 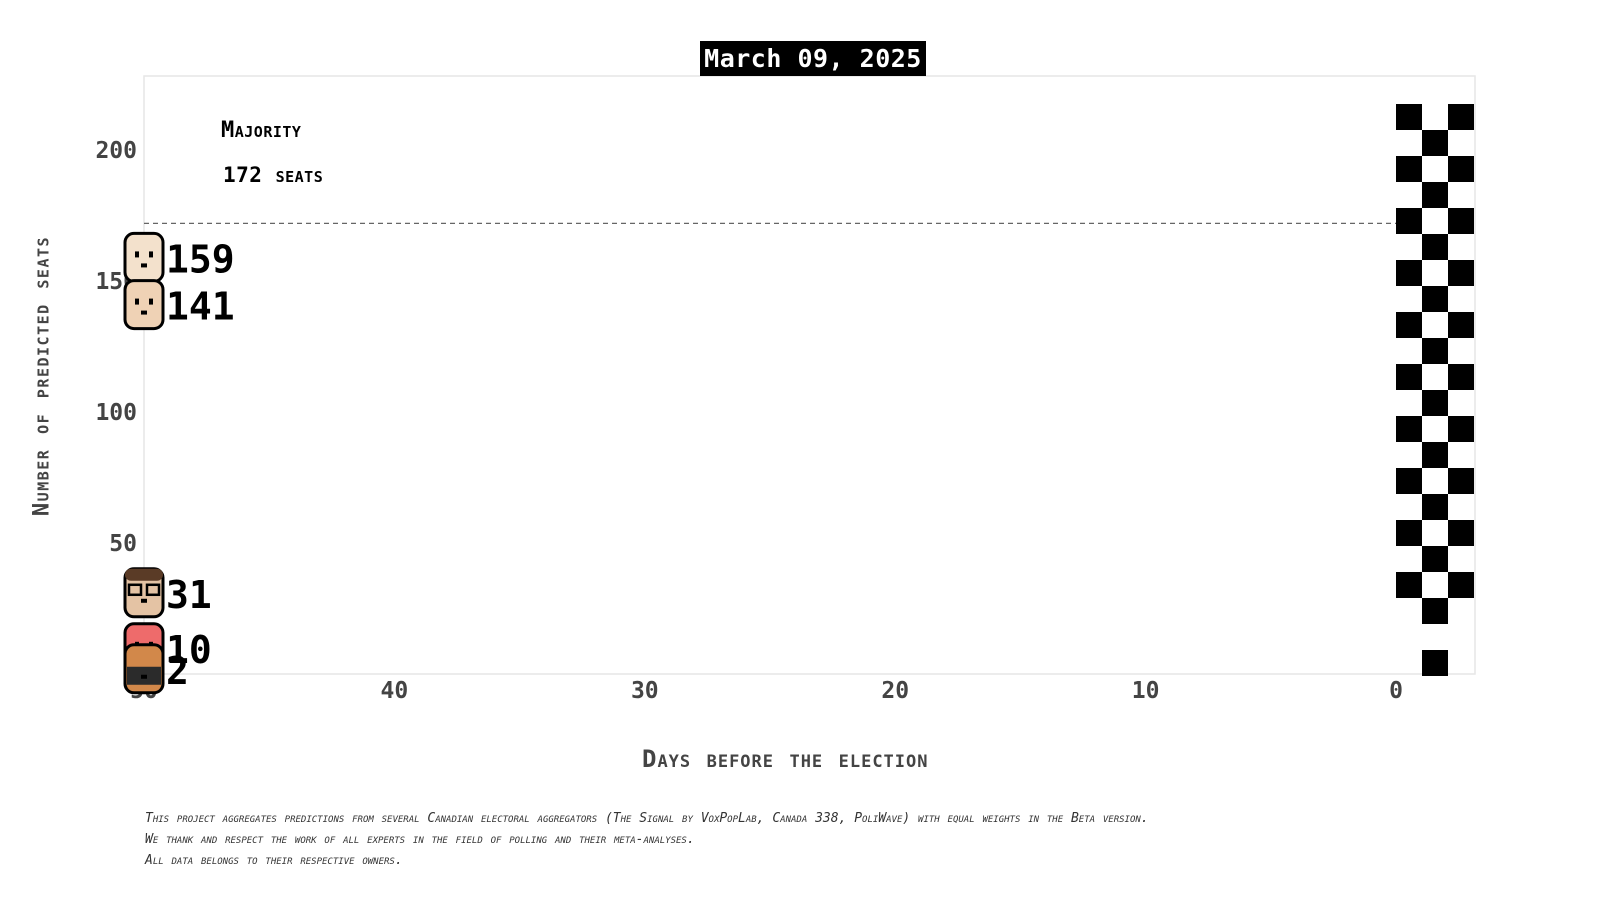 I want to click on orange-leader-avatar: 2, so click(x=156, y=669).